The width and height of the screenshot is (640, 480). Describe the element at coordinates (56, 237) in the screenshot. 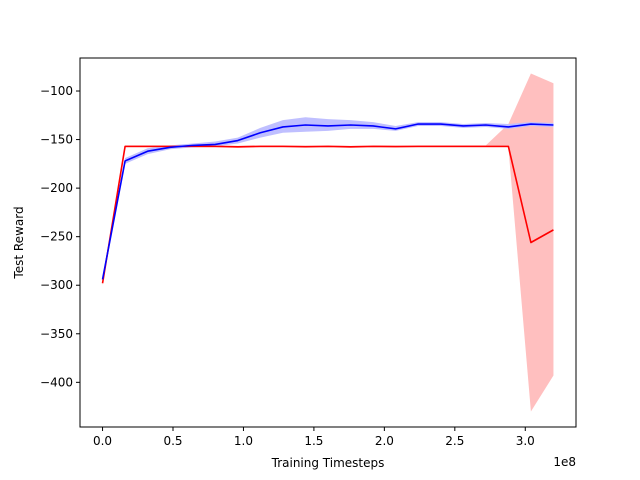

I see `y-tick-label: −250` at that location.